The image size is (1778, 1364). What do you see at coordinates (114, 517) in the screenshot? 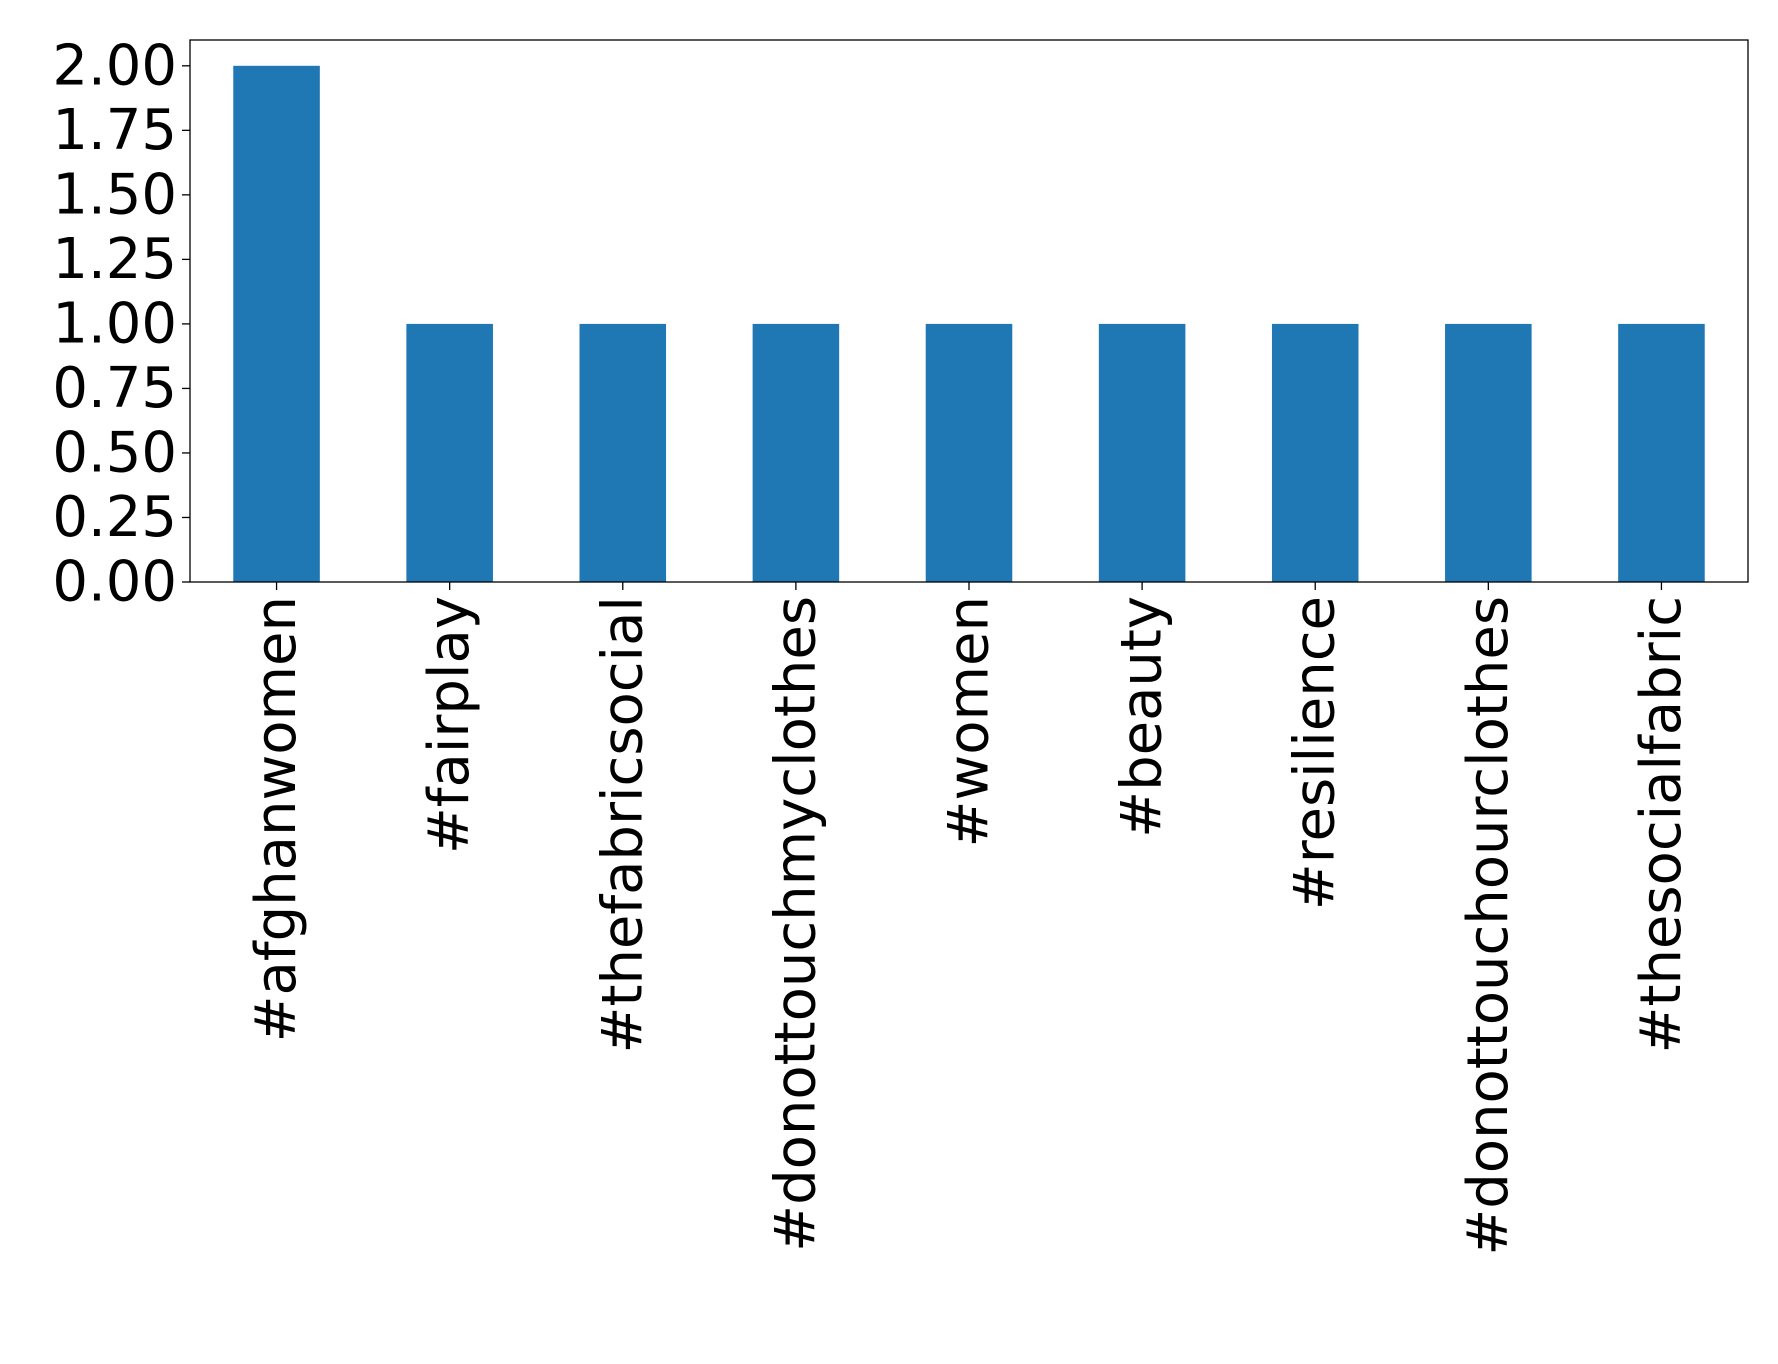
I see `y-tick-label: 0.25` at bounding box center [114, 517].